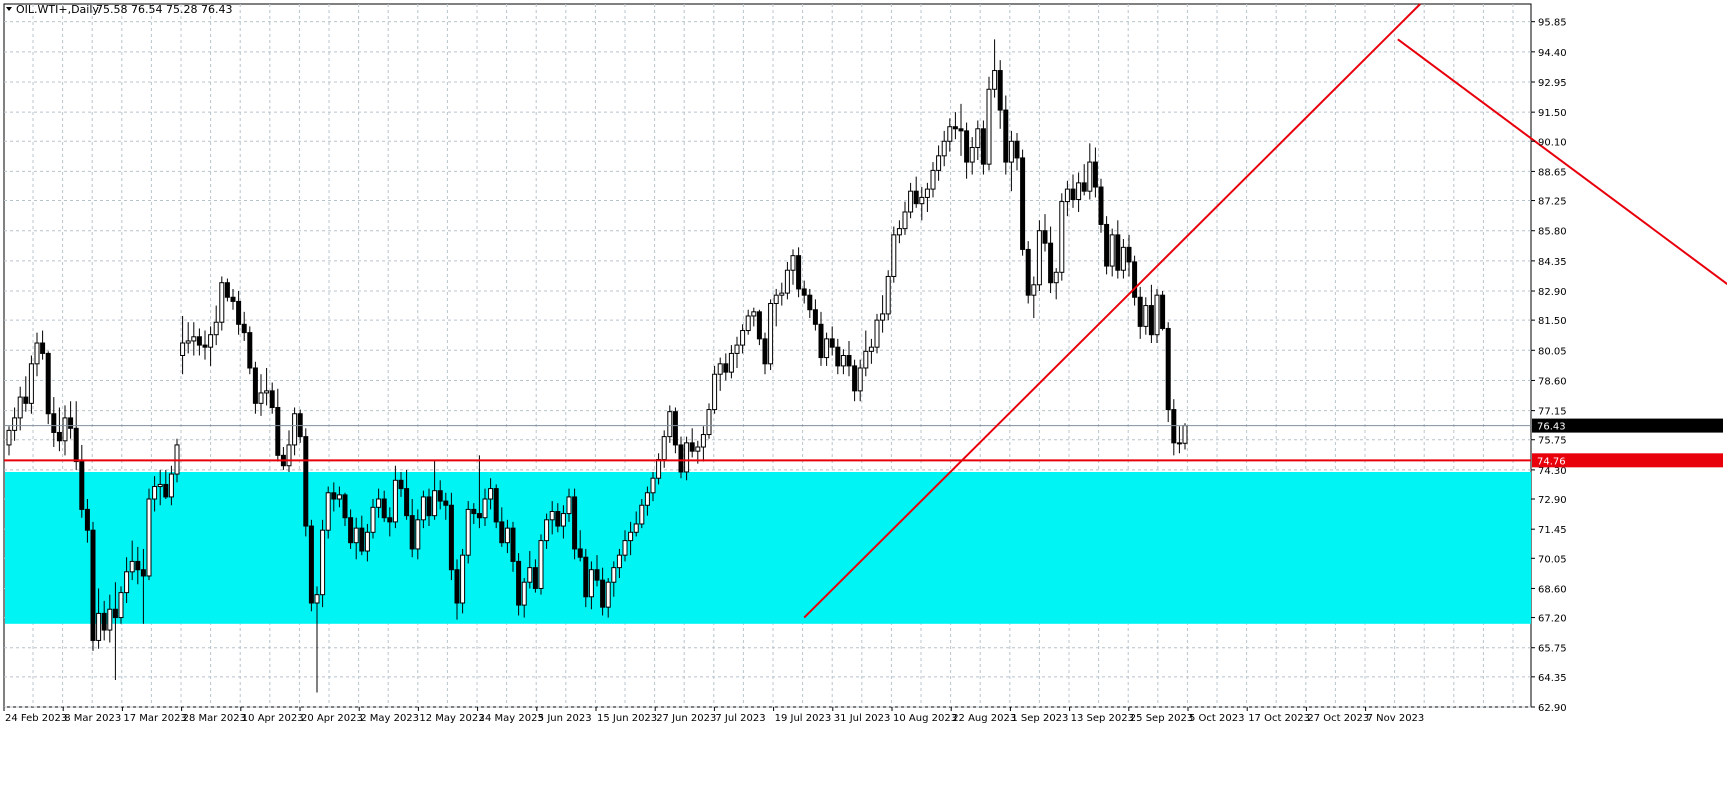 This screenshot has height=807, width=1727. What do you see at coordinates (1552, 441) in the screenshot?
I see `price-tick-label: 75.75` at bounding box center [1552, 441].